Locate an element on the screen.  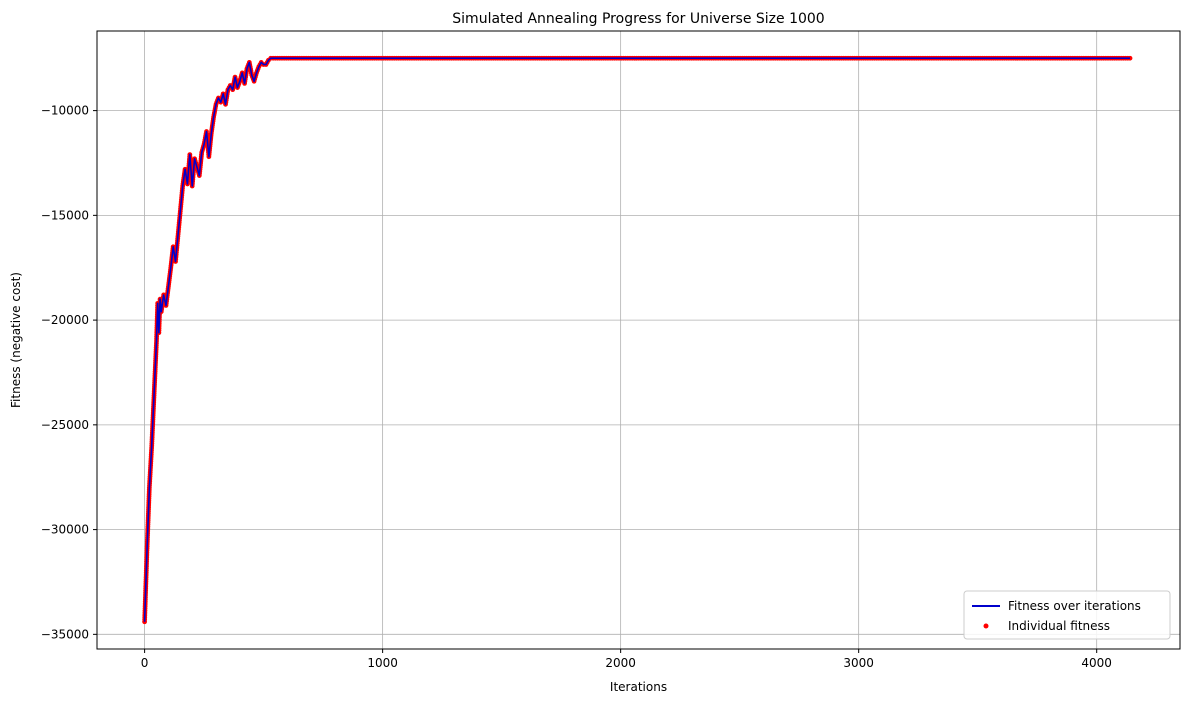
fitness-point is located at coordinates (1130, 58).